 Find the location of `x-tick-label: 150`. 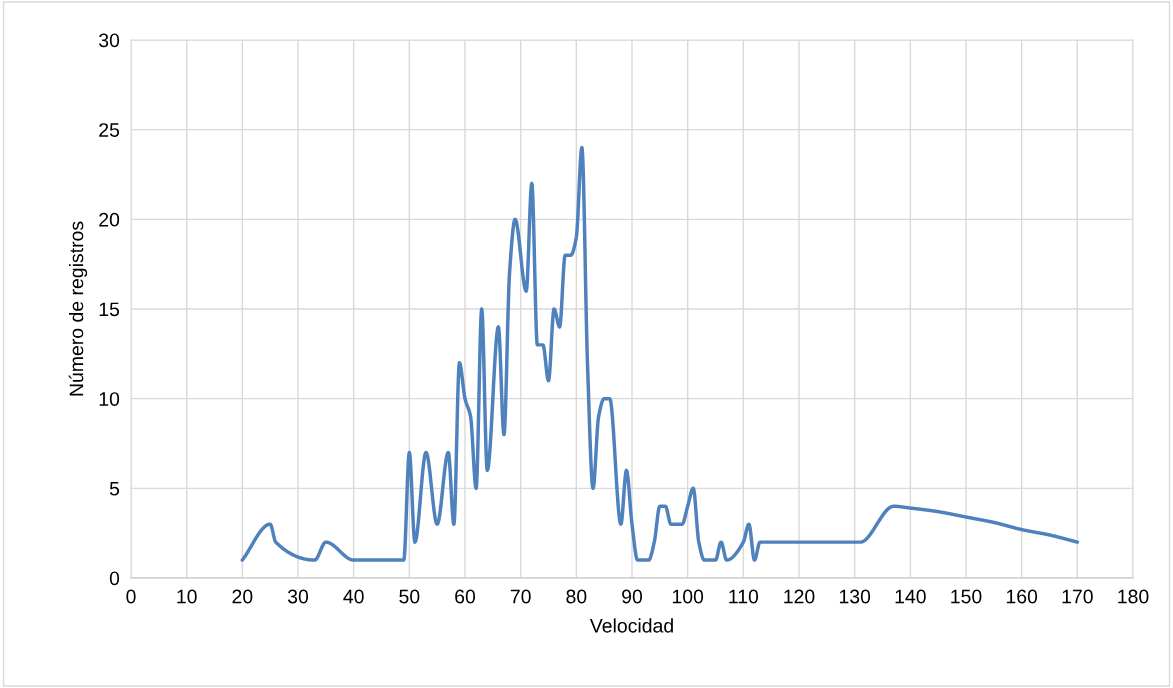

x-tick-label: 150 is located at coordinates (966, 596).